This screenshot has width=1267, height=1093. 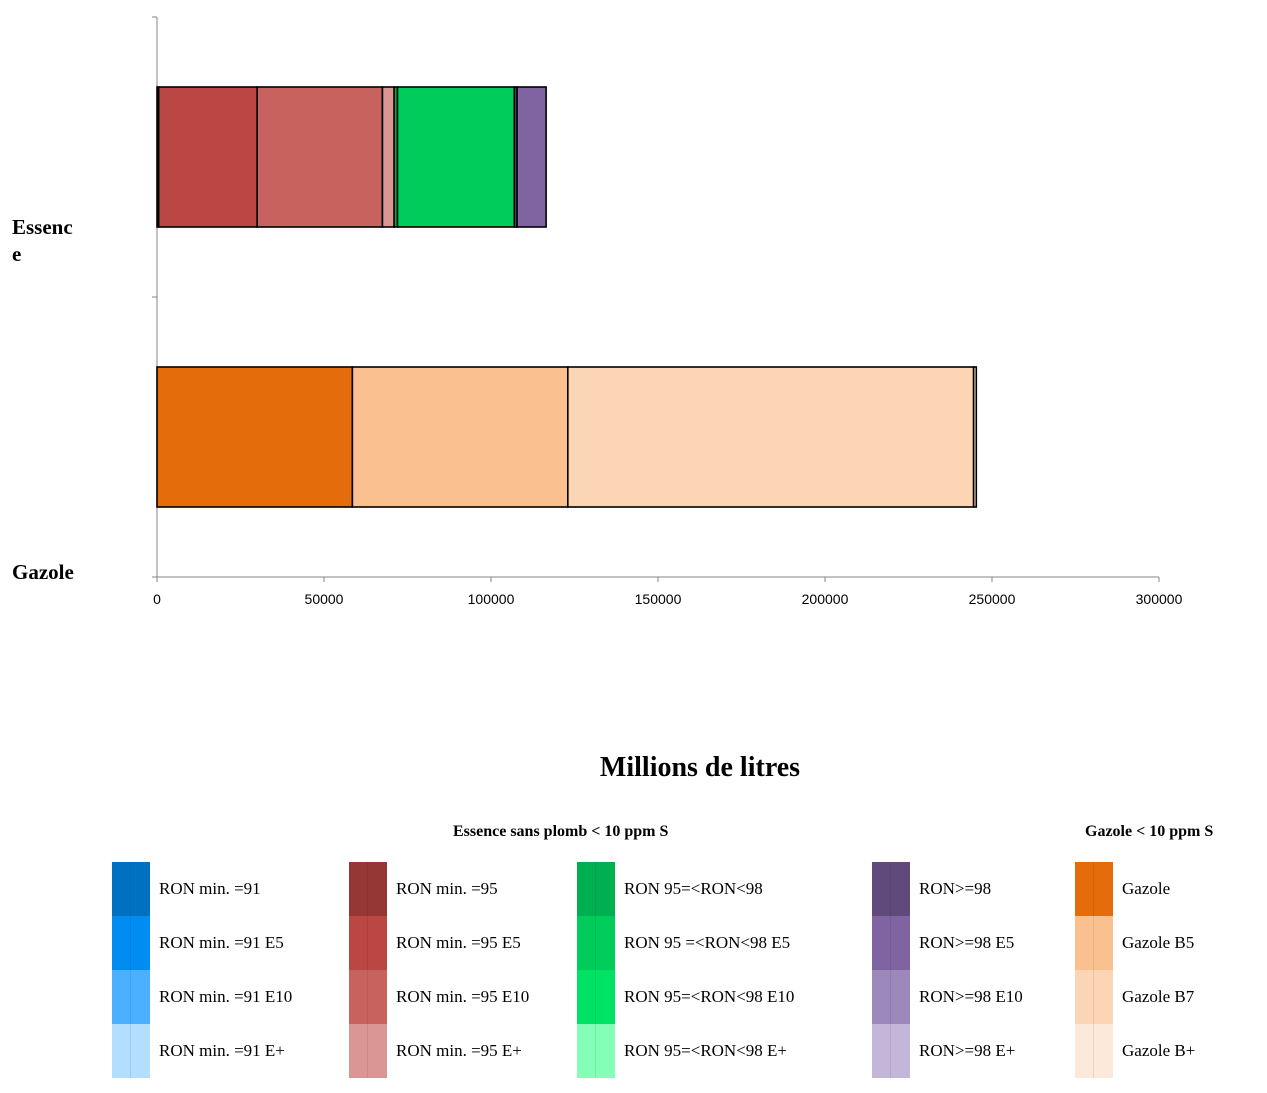 What do you see at coordinates (955, 888) in the screenshot?
I see `legend-label: RON>=98` at bounding box center [955, 888].